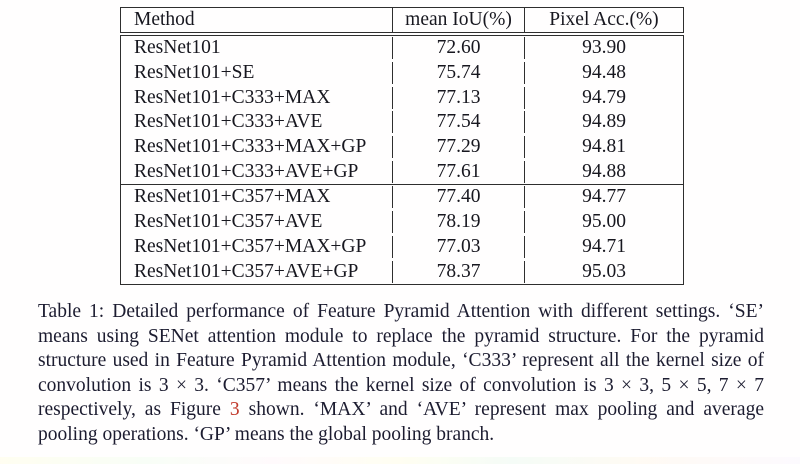 This screenshot has height=464, width=800. What do you see at coordinates (246, 271) in the screenshot?
I see `method-cell: ResNet101+C357+AVE+GP` at bounding box center [246, 271].